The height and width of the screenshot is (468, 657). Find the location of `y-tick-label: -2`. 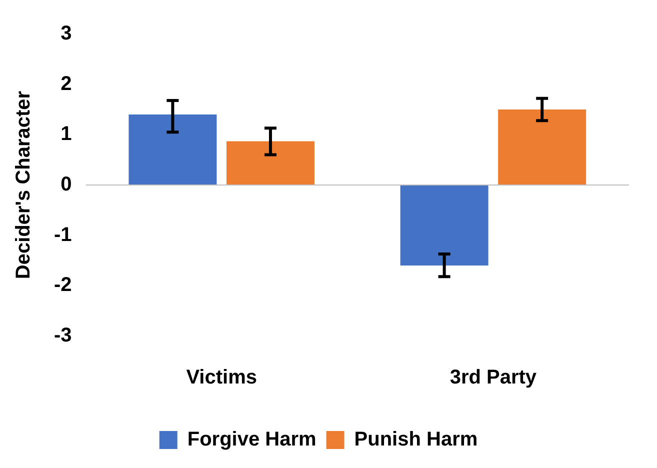

y-tick-label: -2 is located at coordinates (63, 285).